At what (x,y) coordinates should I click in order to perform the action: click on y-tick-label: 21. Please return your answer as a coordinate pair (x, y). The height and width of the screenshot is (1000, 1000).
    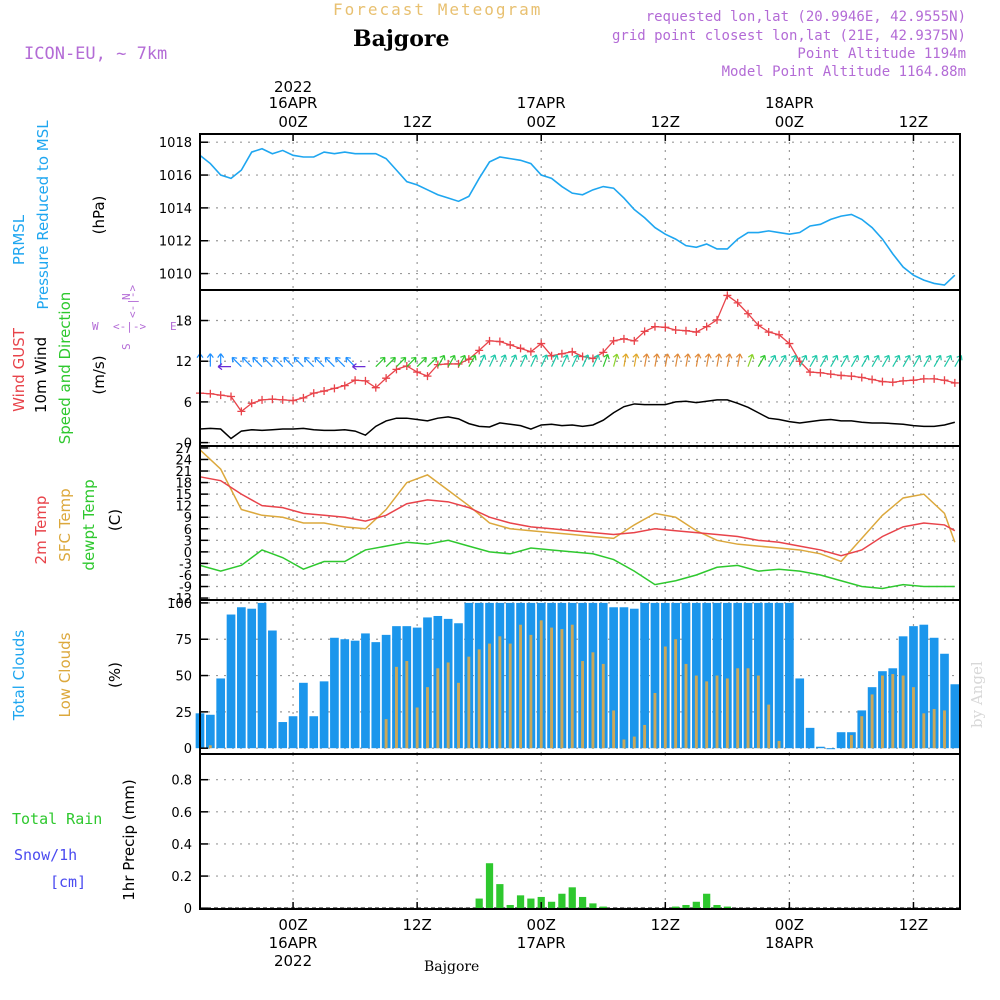
    Looking at the image, I should click on (183, 472).